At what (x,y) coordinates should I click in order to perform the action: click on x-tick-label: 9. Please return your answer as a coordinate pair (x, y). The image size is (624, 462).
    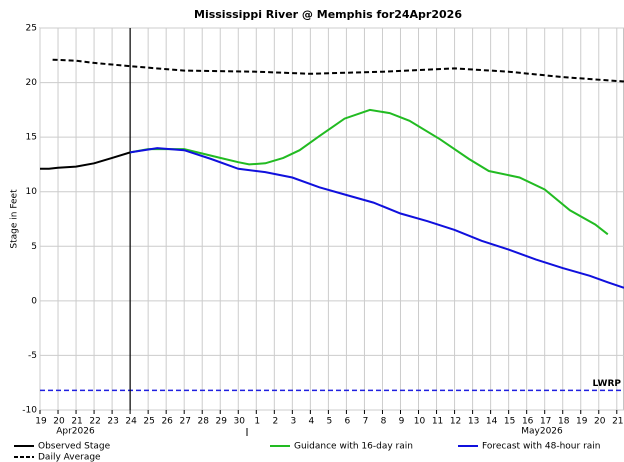
    Looking at the image, I should click on (402, 422).